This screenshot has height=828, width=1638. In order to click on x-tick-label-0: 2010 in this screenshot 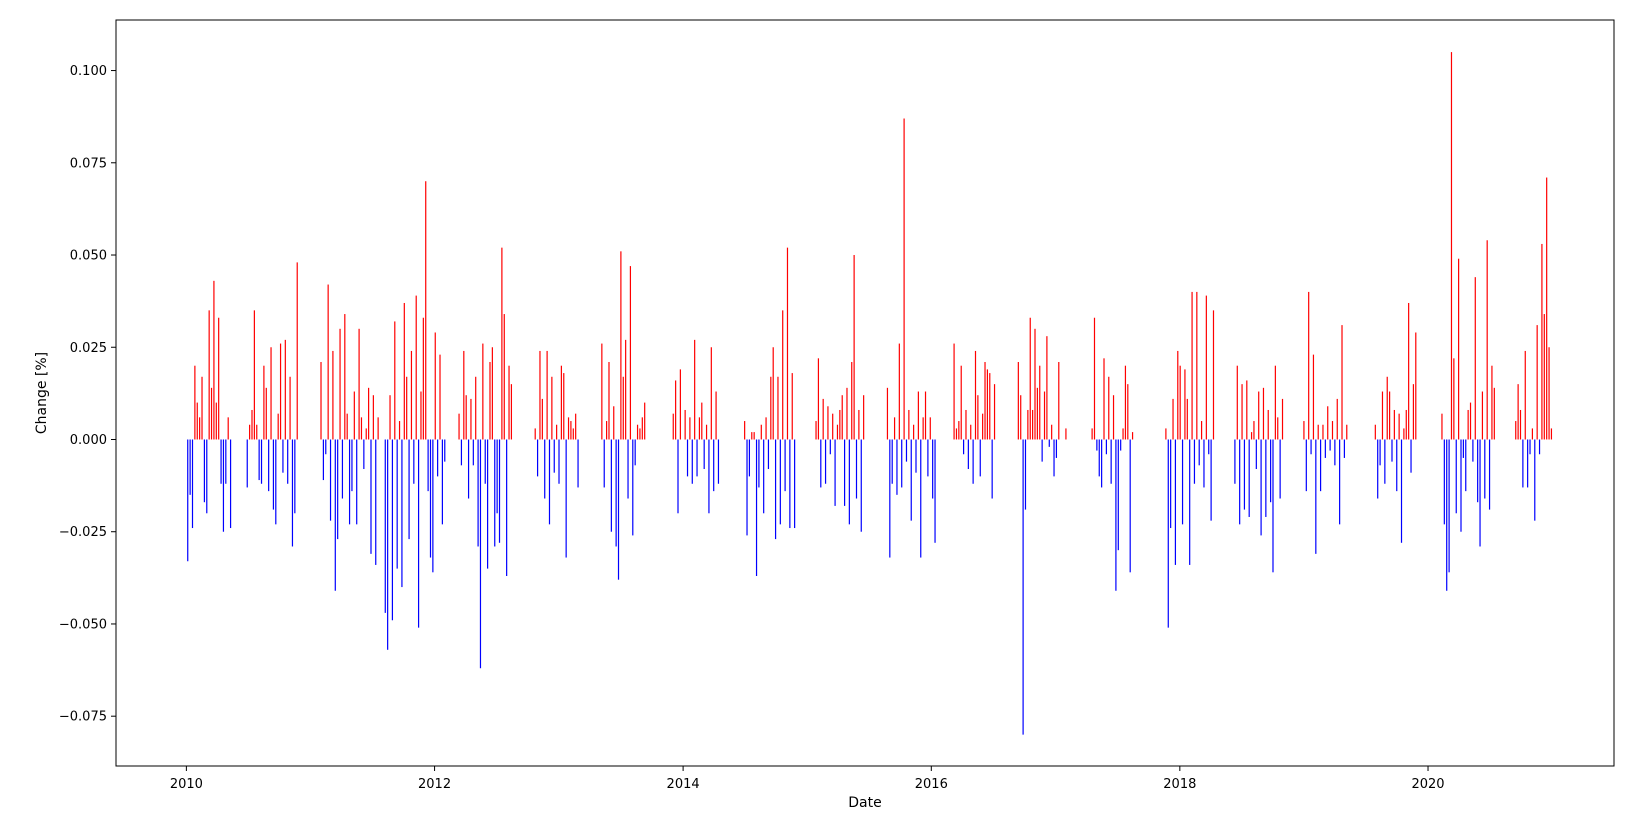, I will do `click(186, 784)`.